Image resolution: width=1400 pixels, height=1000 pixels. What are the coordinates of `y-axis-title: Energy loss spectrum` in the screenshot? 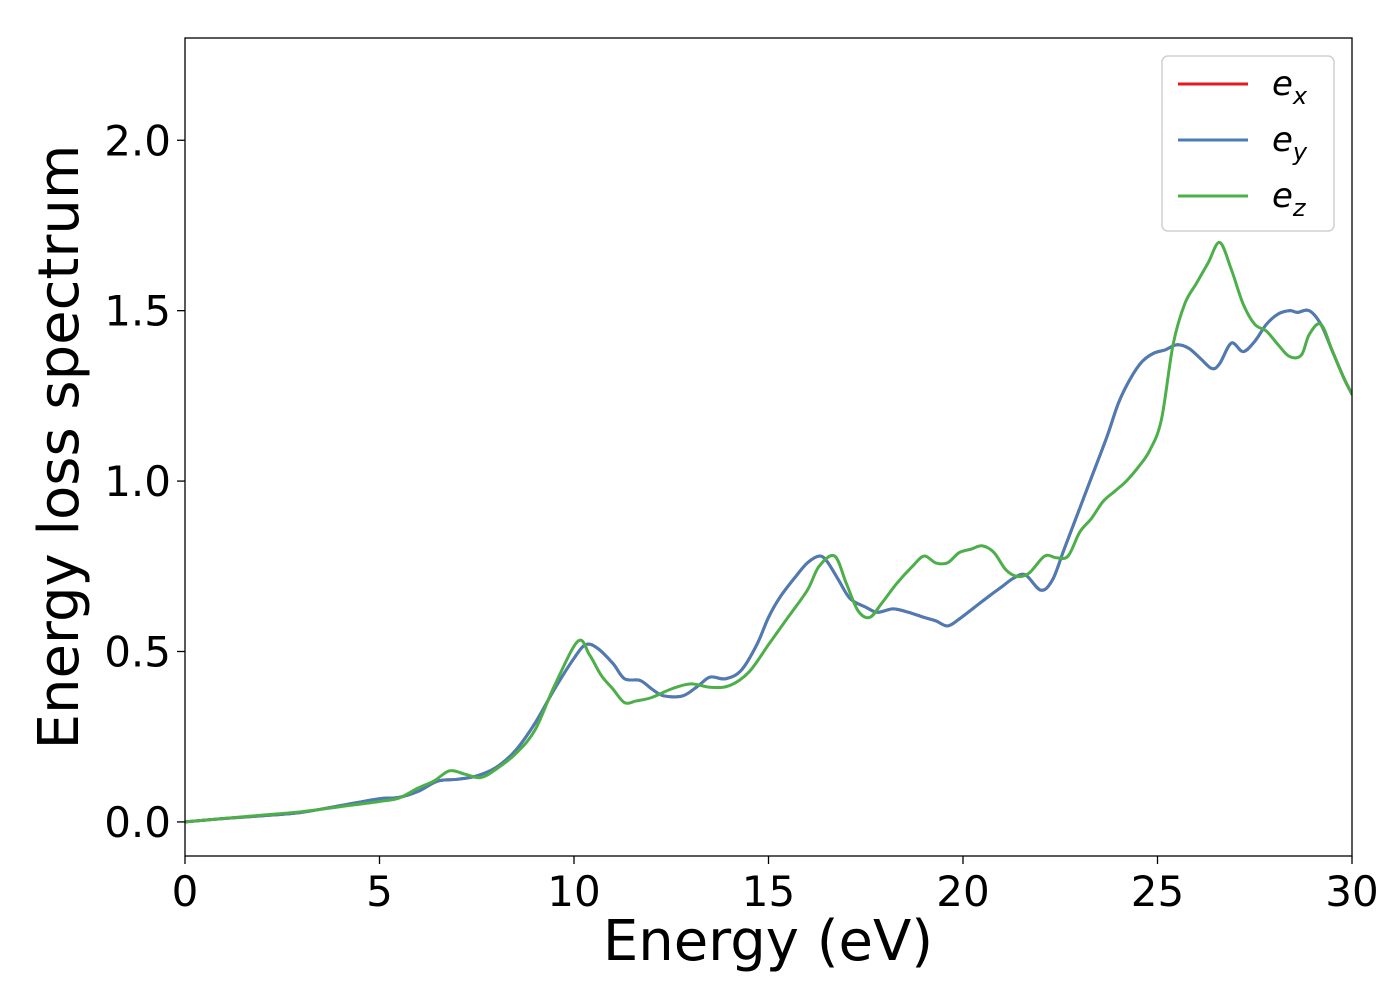 It's located at (59, 447).